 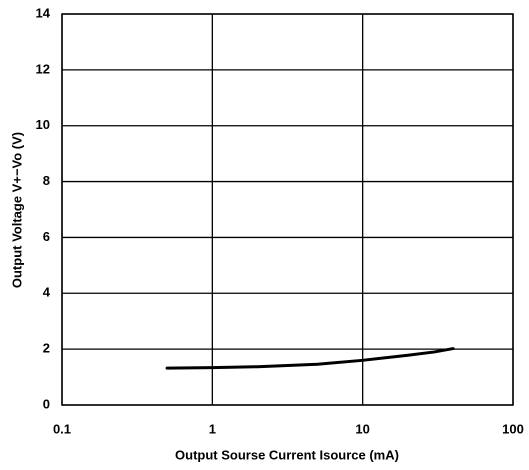 I want to click on data-line, so click(x=310, y=358).